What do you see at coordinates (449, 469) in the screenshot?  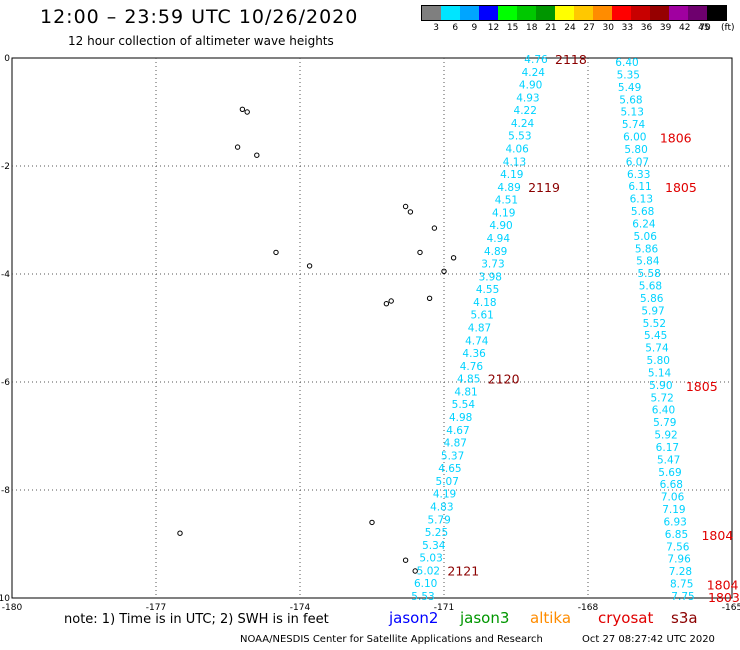 I see `jason3-track-value: 4.65` at bounding box center [449, 469].